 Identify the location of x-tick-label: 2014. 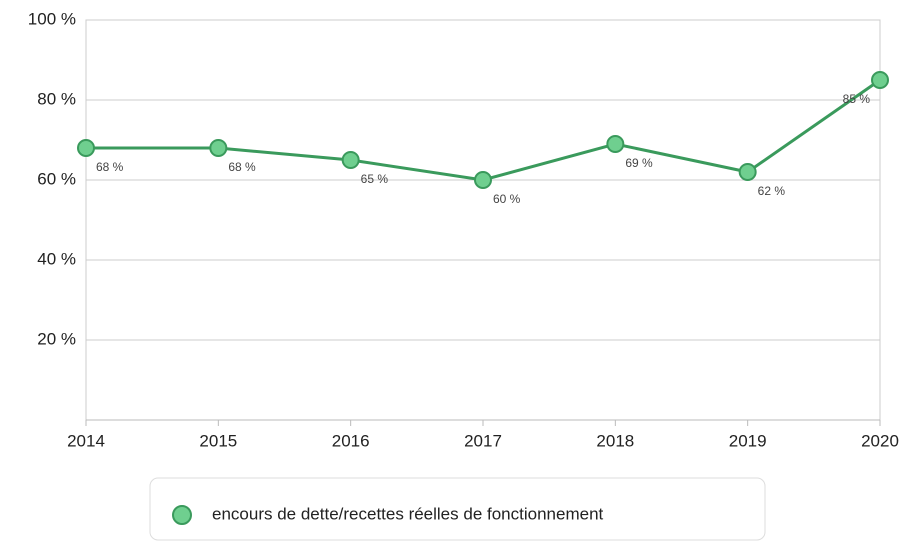
(86, 440).